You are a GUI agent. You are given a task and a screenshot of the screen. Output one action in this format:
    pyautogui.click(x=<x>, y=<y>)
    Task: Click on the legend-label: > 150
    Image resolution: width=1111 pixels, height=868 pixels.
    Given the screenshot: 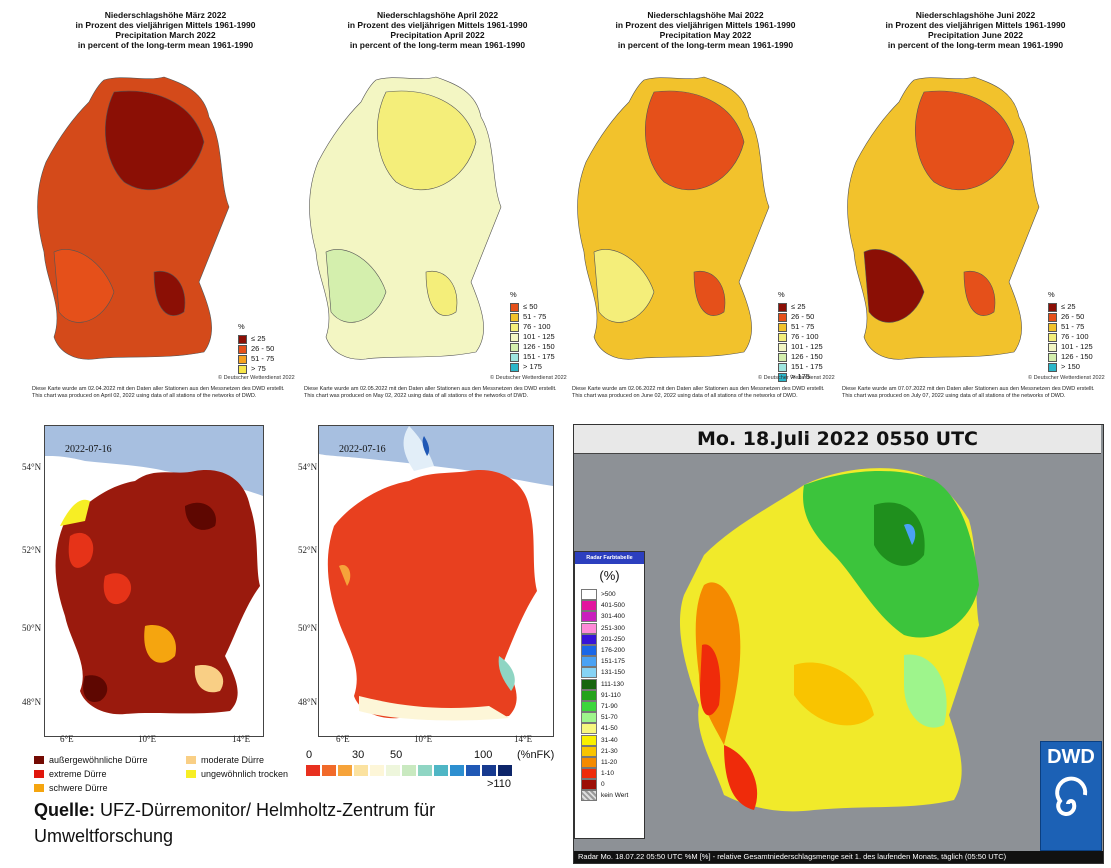 What is the action you would take?
    pyautogui.click(x=1070, y=366)
    